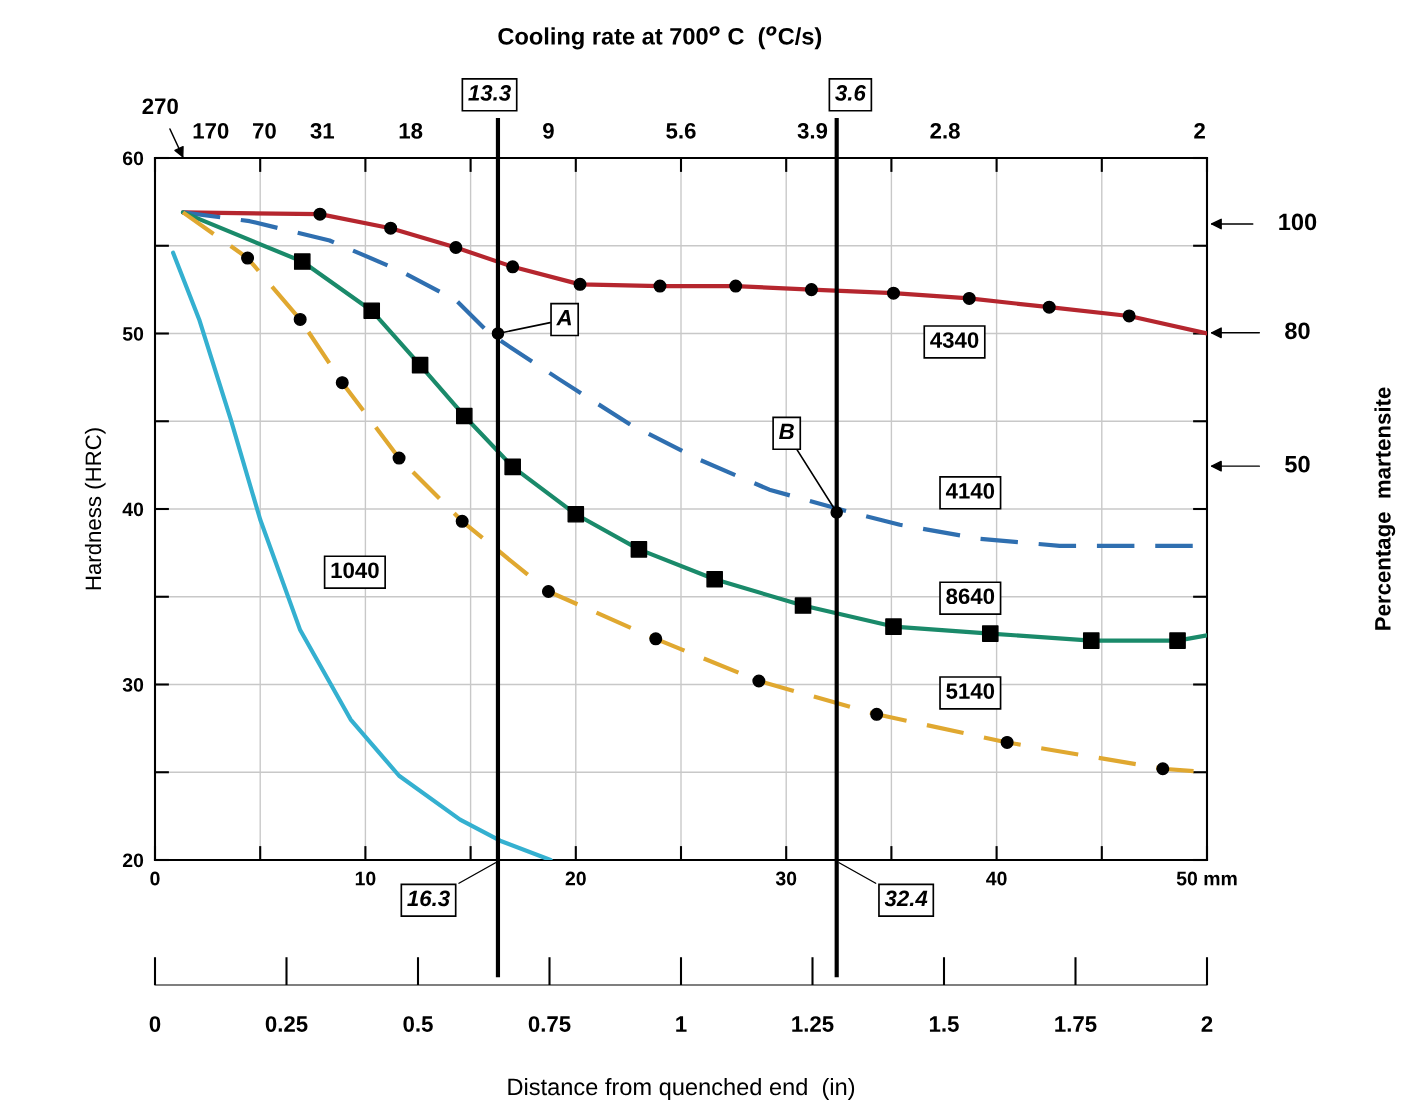 Image resolution: width=1408 pixels, height=1120 pixels. Describe the element at coordinates (355, 570) in the screenshot. I see `text: 1040` at that location.